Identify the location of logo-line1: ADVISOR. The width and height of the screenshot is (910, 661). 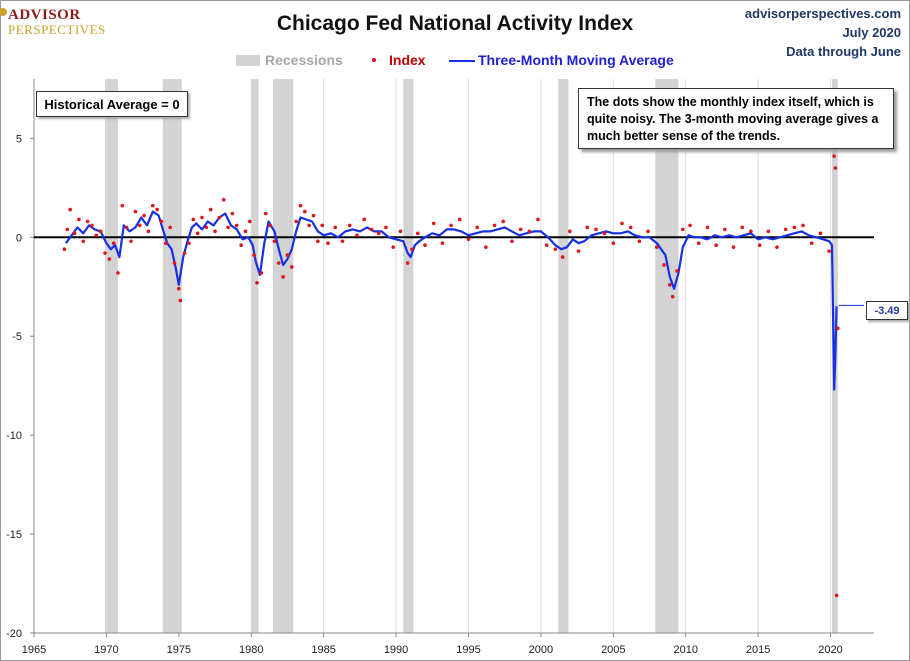
(44, 15).